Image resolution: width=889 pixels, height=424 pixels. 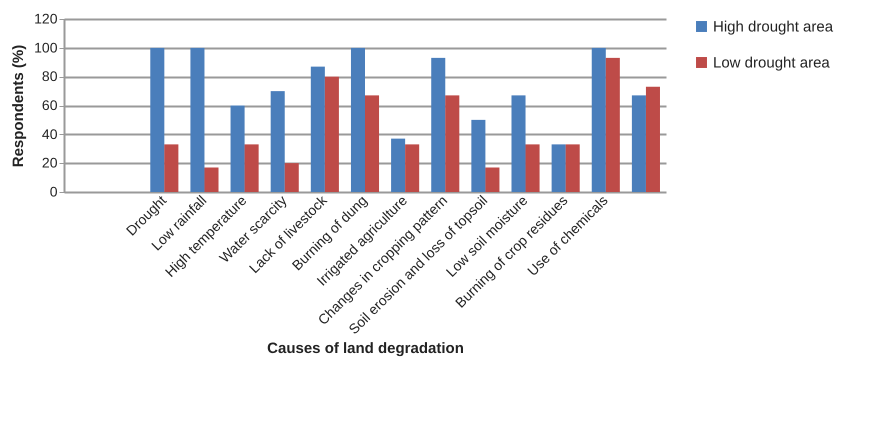 What do you see at coordinates (19, 106) in the screenshot?
I see `y-axis-title: Respondents (%)` at bounding box center [19, 106].